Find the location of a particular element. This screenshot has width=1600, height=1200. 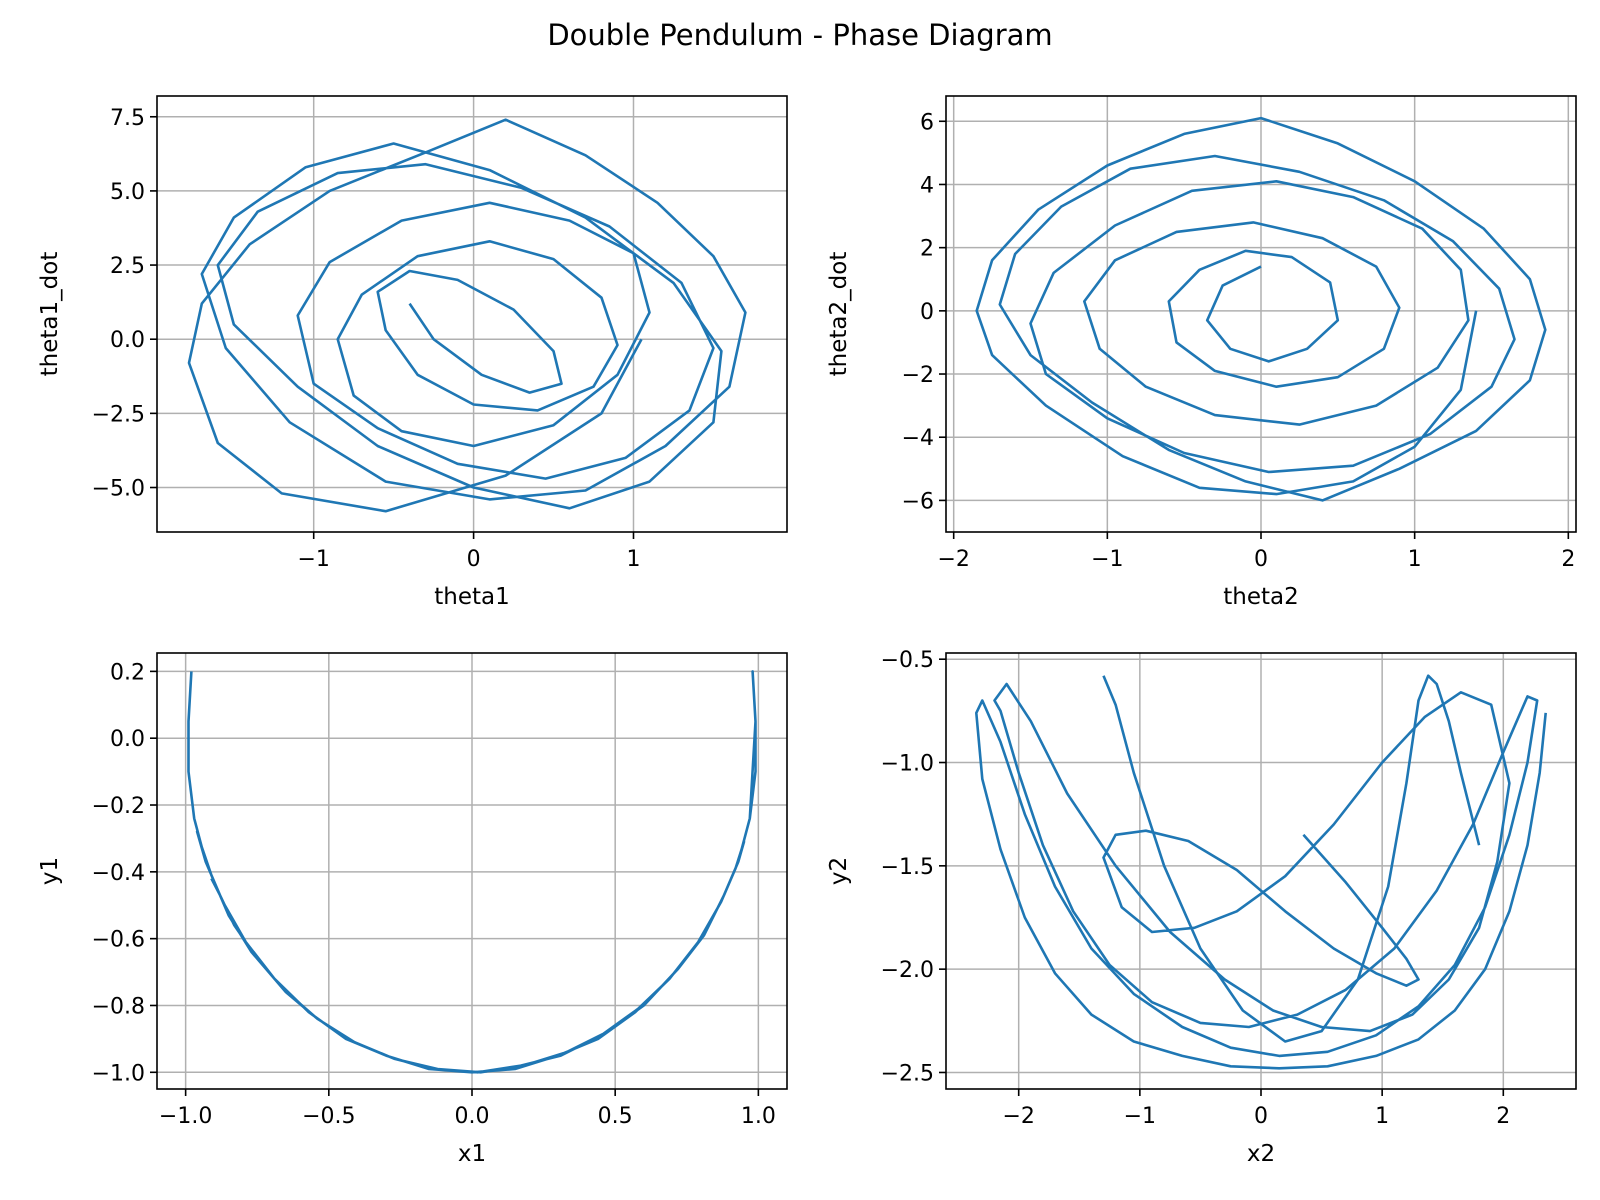

y-tick-label: 0 is located at coordinates (927, 312).